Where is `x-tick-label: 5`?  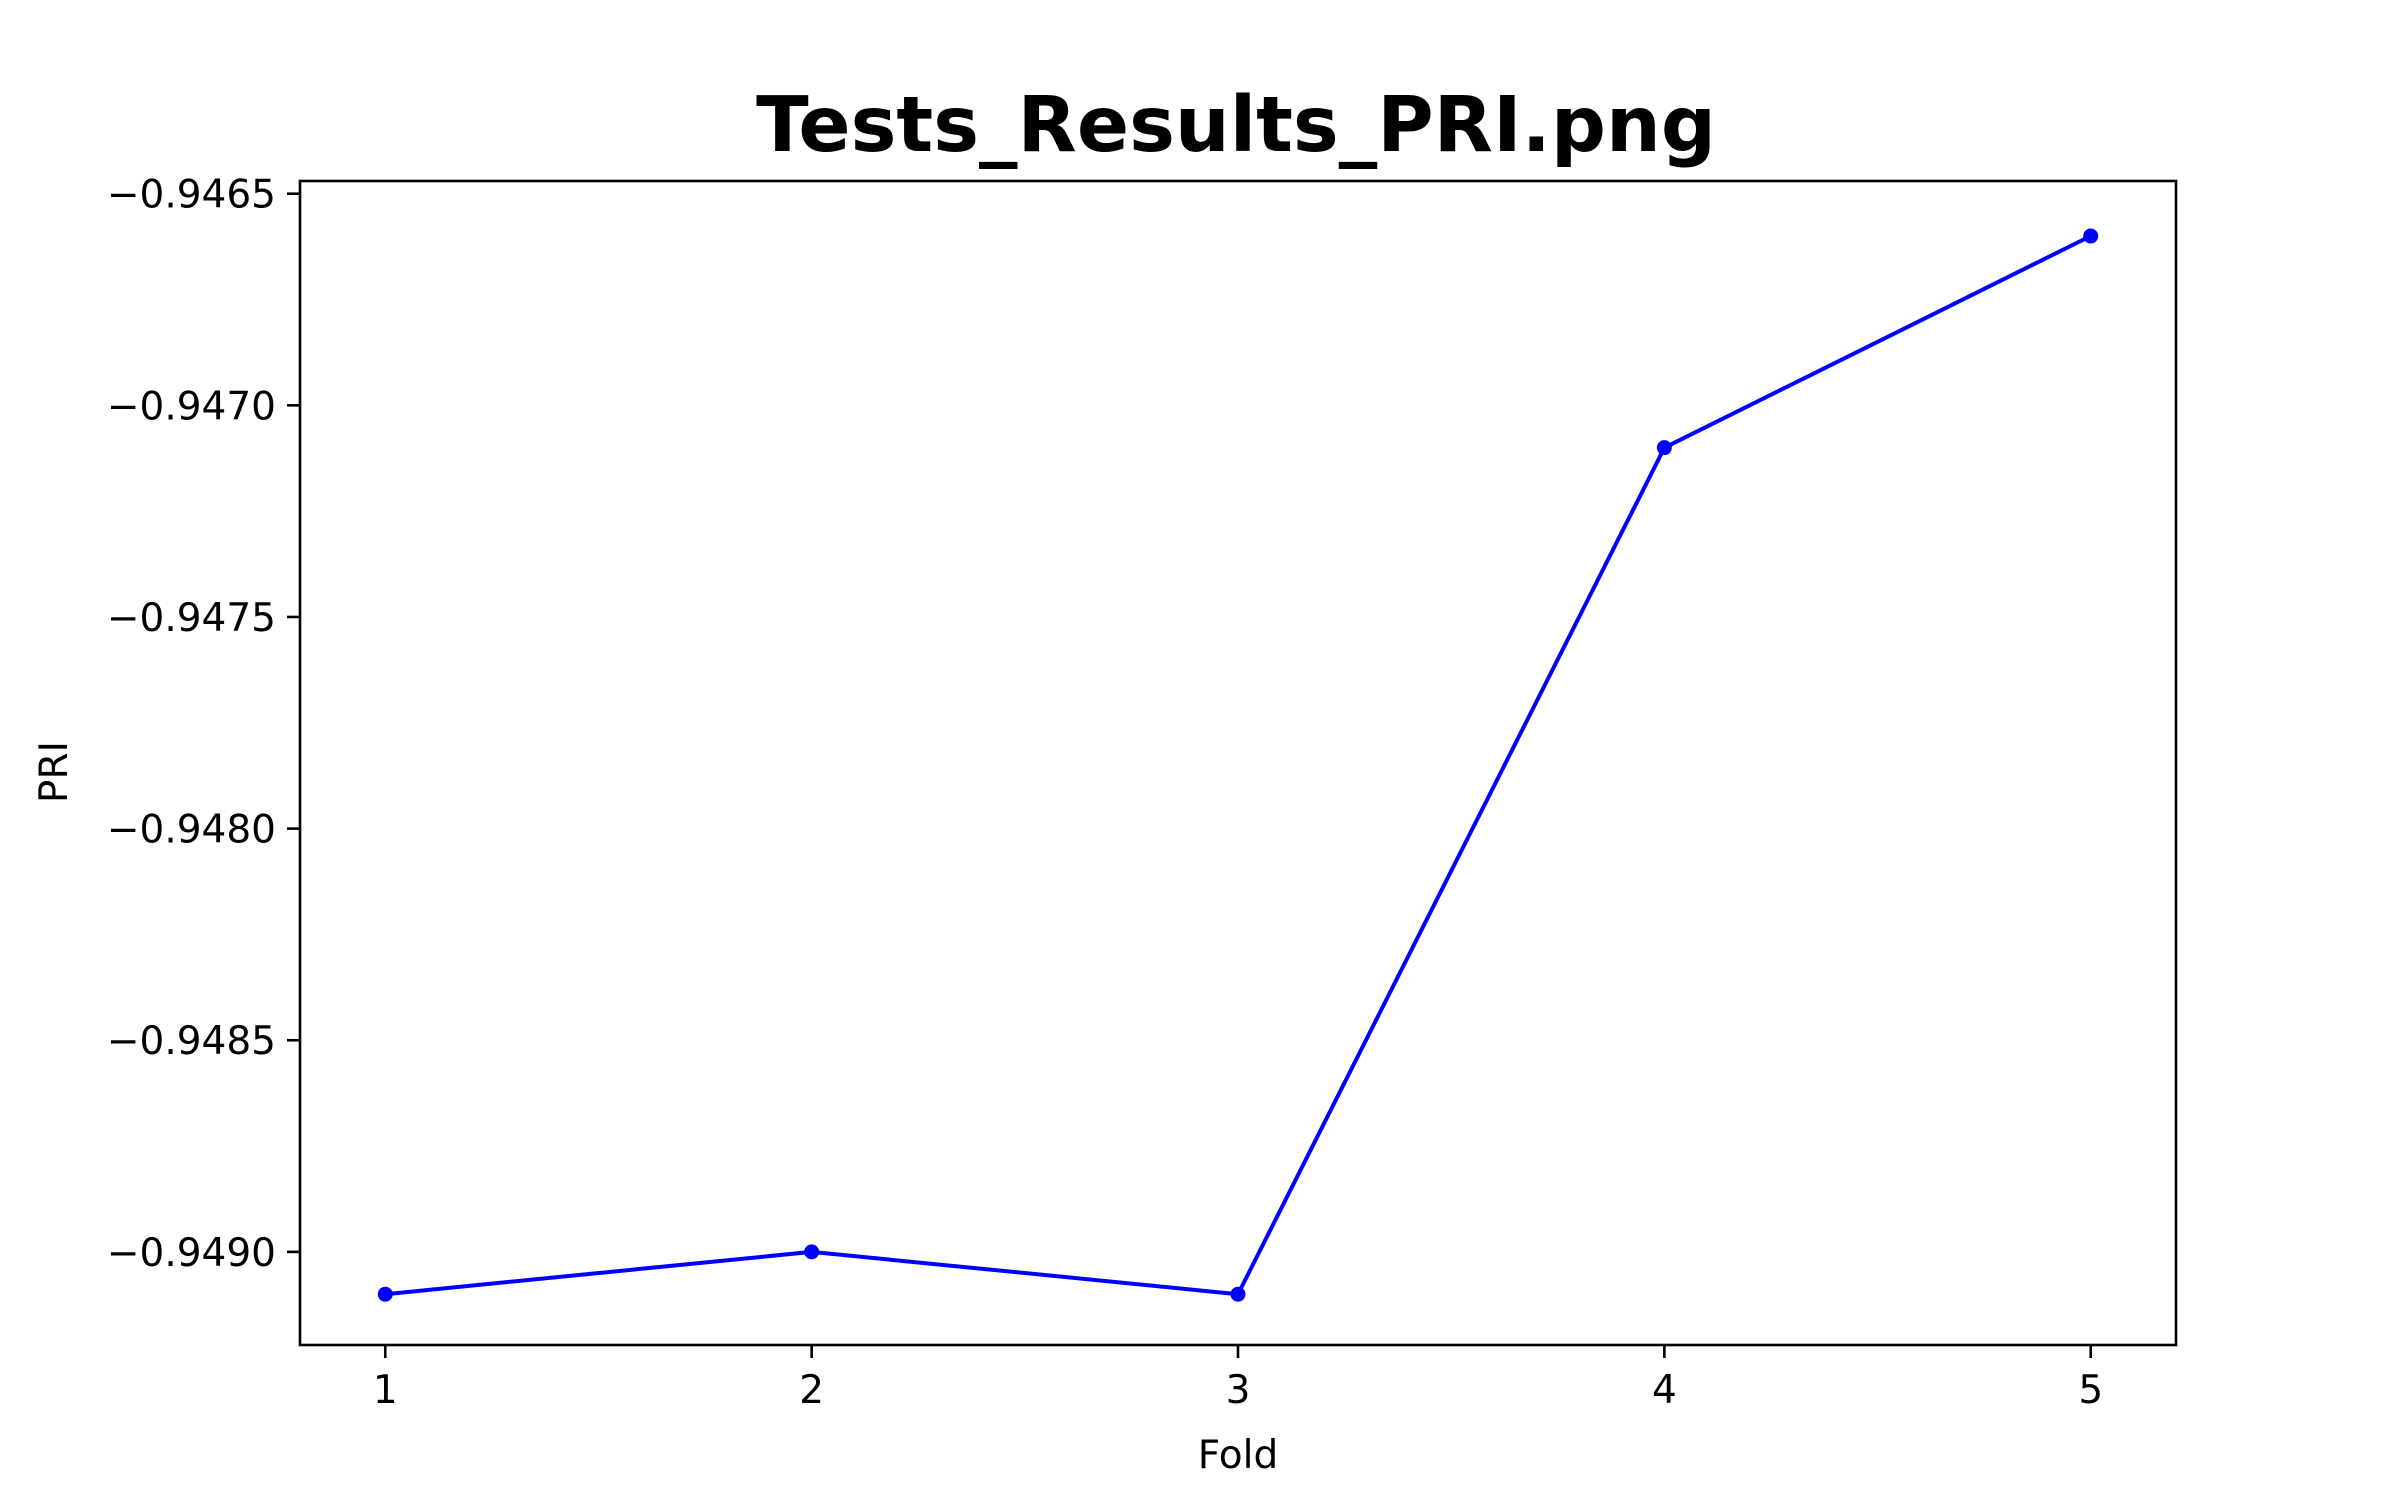 x-tick-label: 5 is located at coordinates (2090, 1390).